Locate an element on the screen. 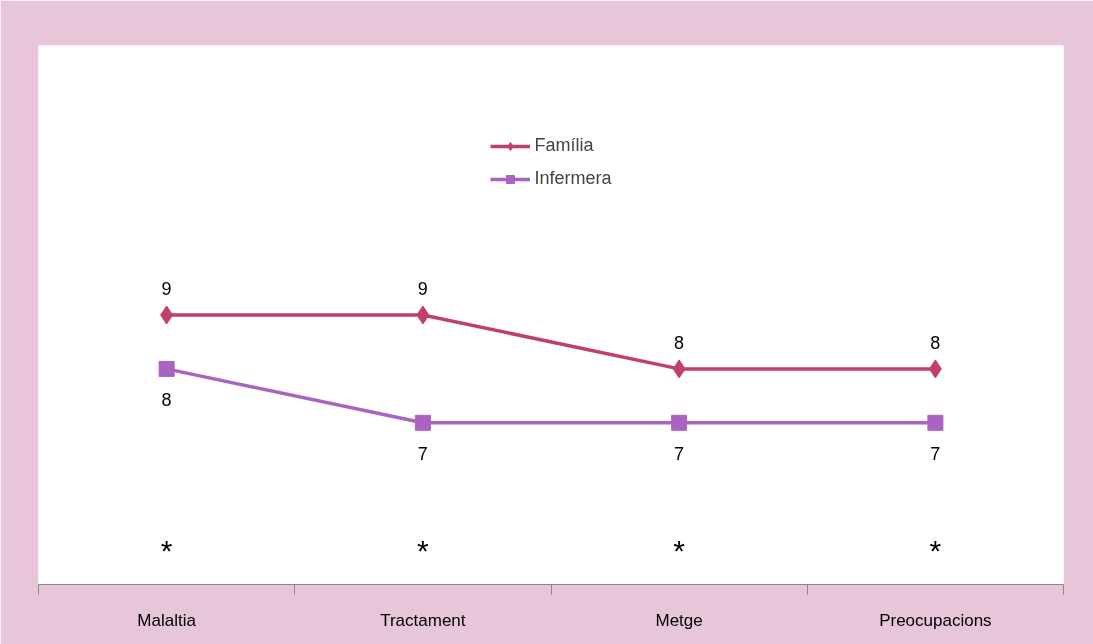 Image resolution: width=1093 pixels, height=644 pixels. x-tick-label: Malaltia is located at coordinates (167, 620).